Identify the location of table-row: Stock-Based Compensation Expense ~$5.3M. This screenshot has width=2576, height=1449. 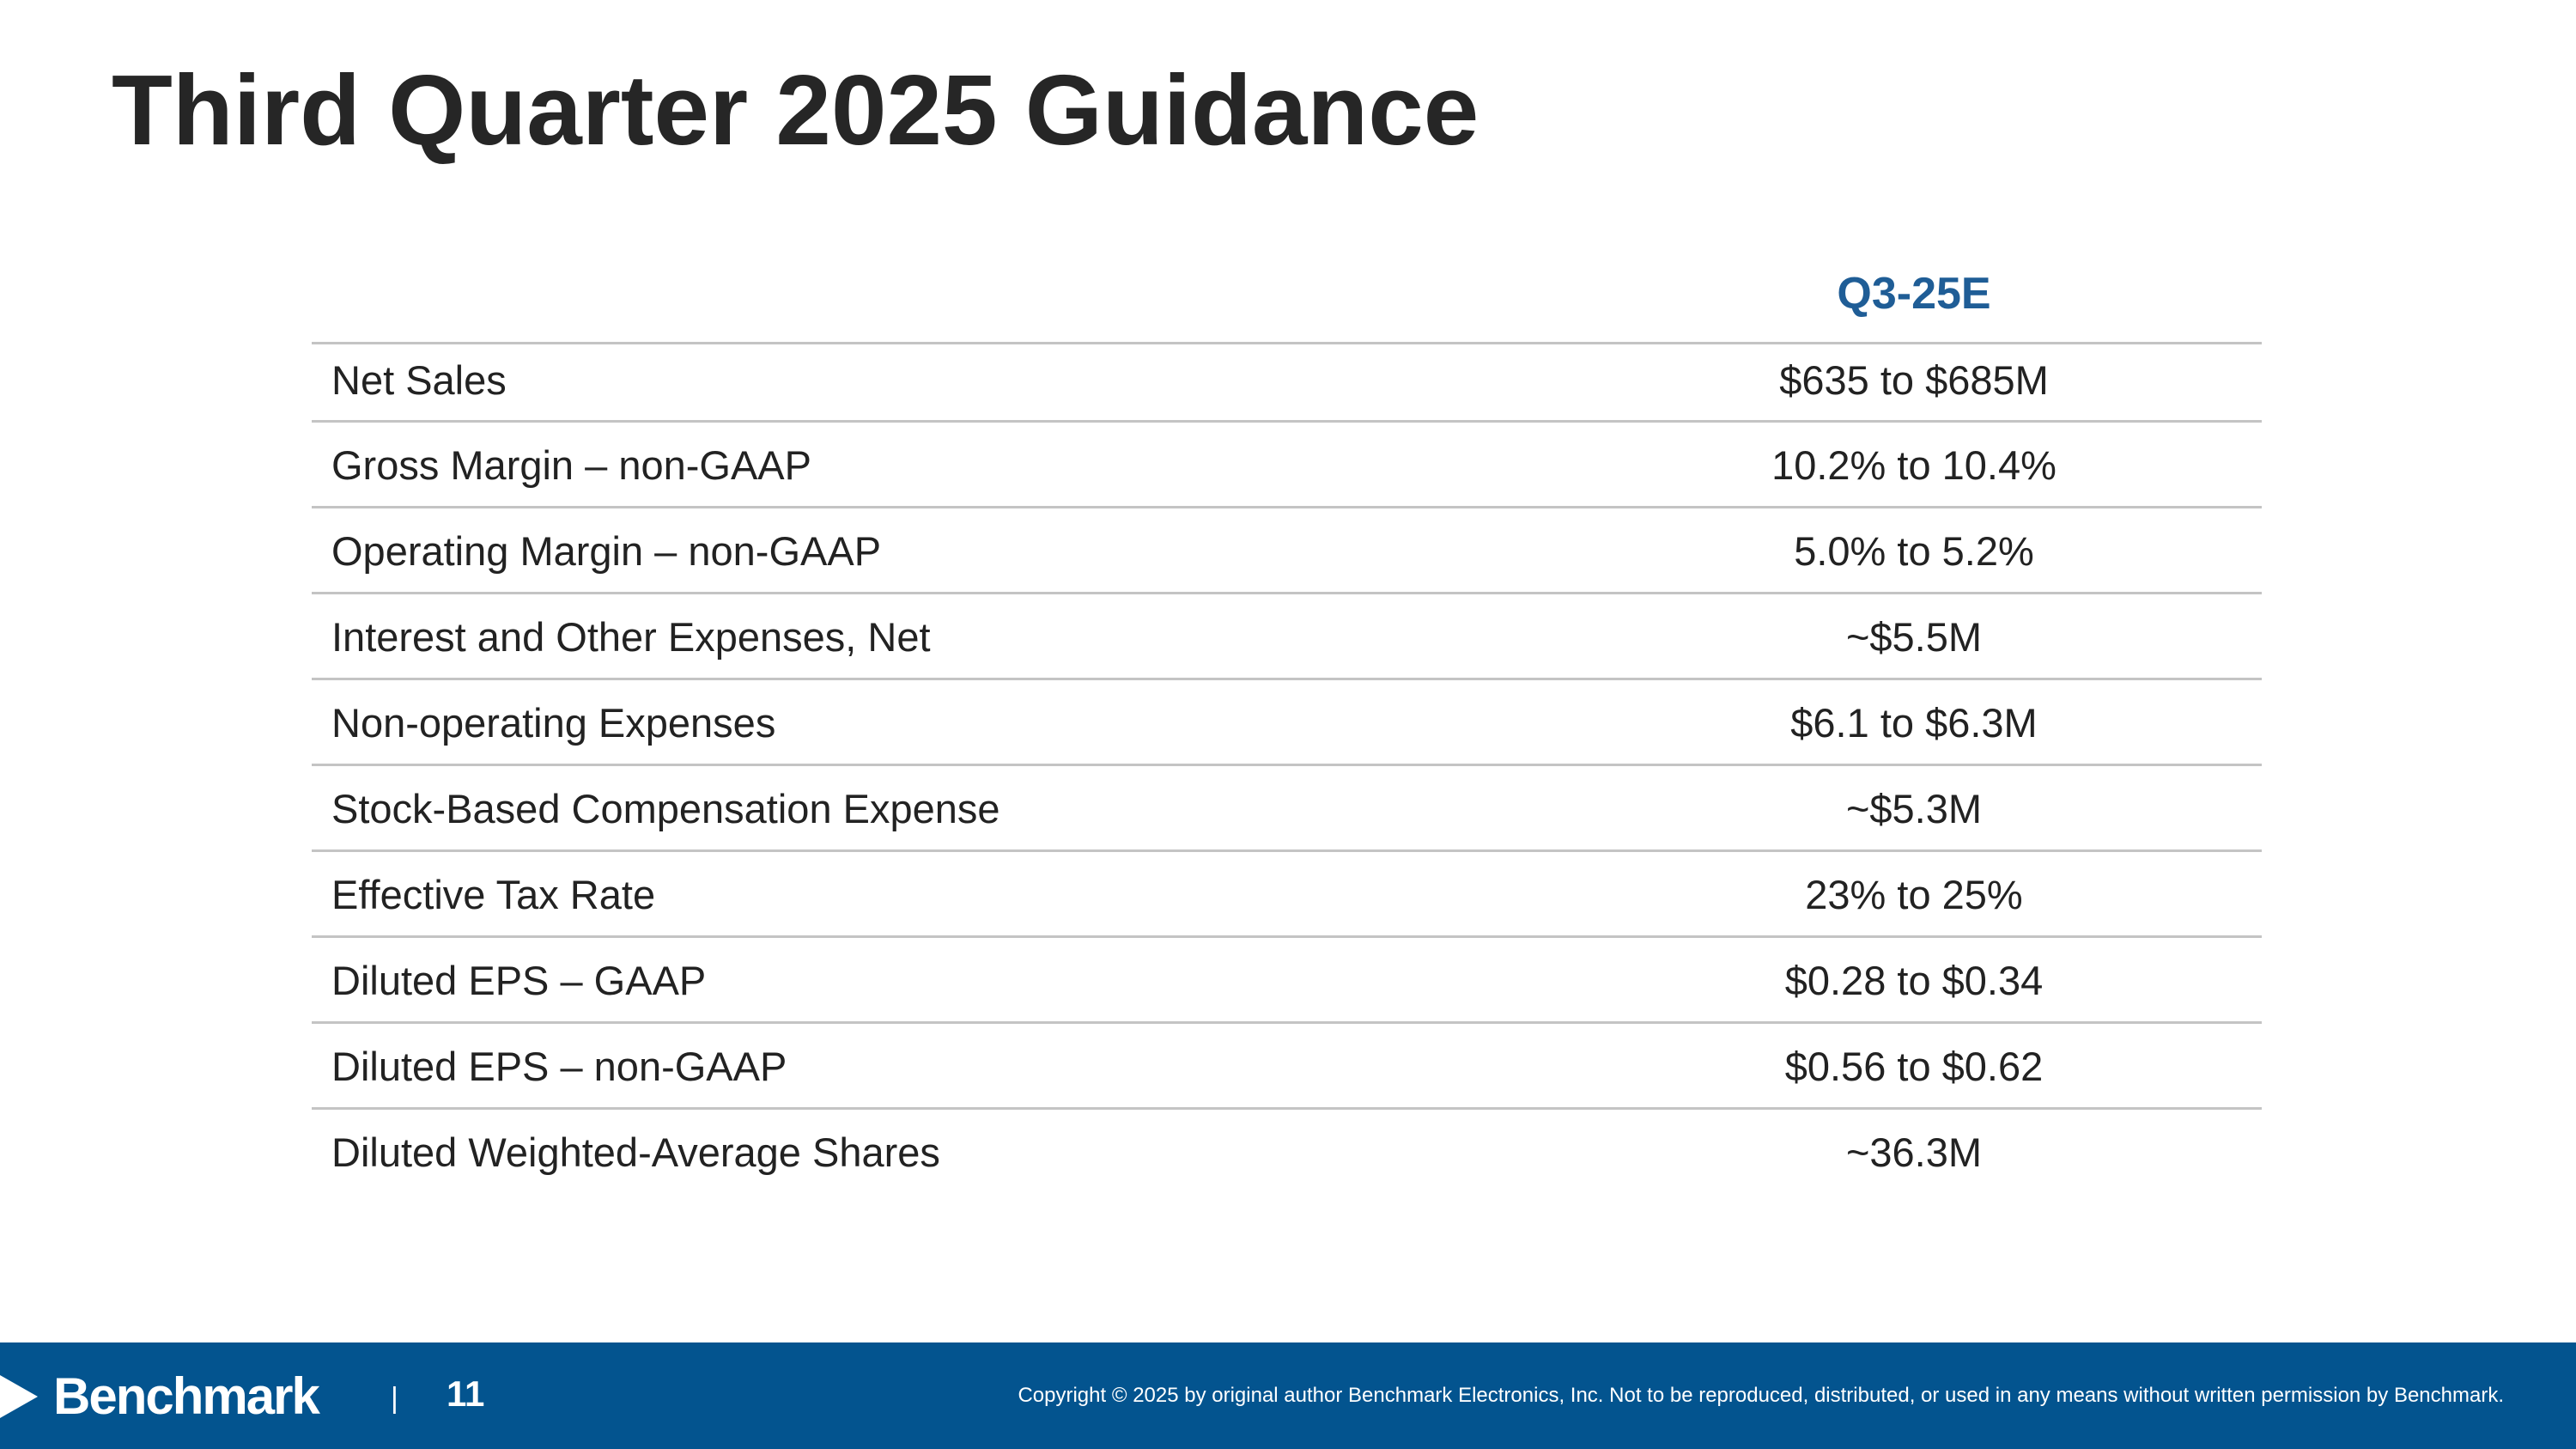
(1287, 806).